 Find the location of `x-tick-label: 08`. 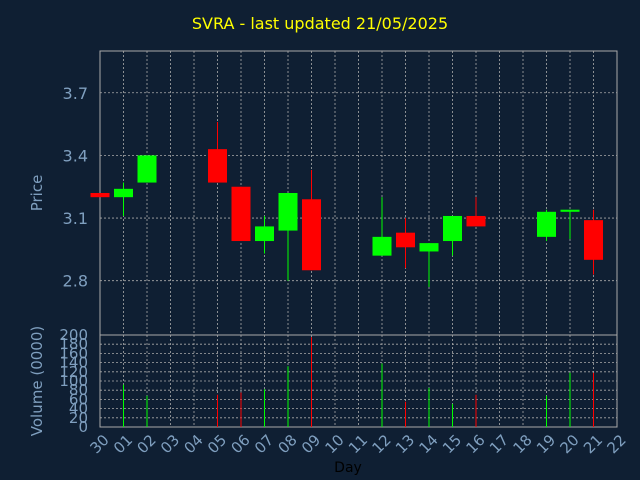

x-tick-label: 08 is located at coordinates (288, 444).